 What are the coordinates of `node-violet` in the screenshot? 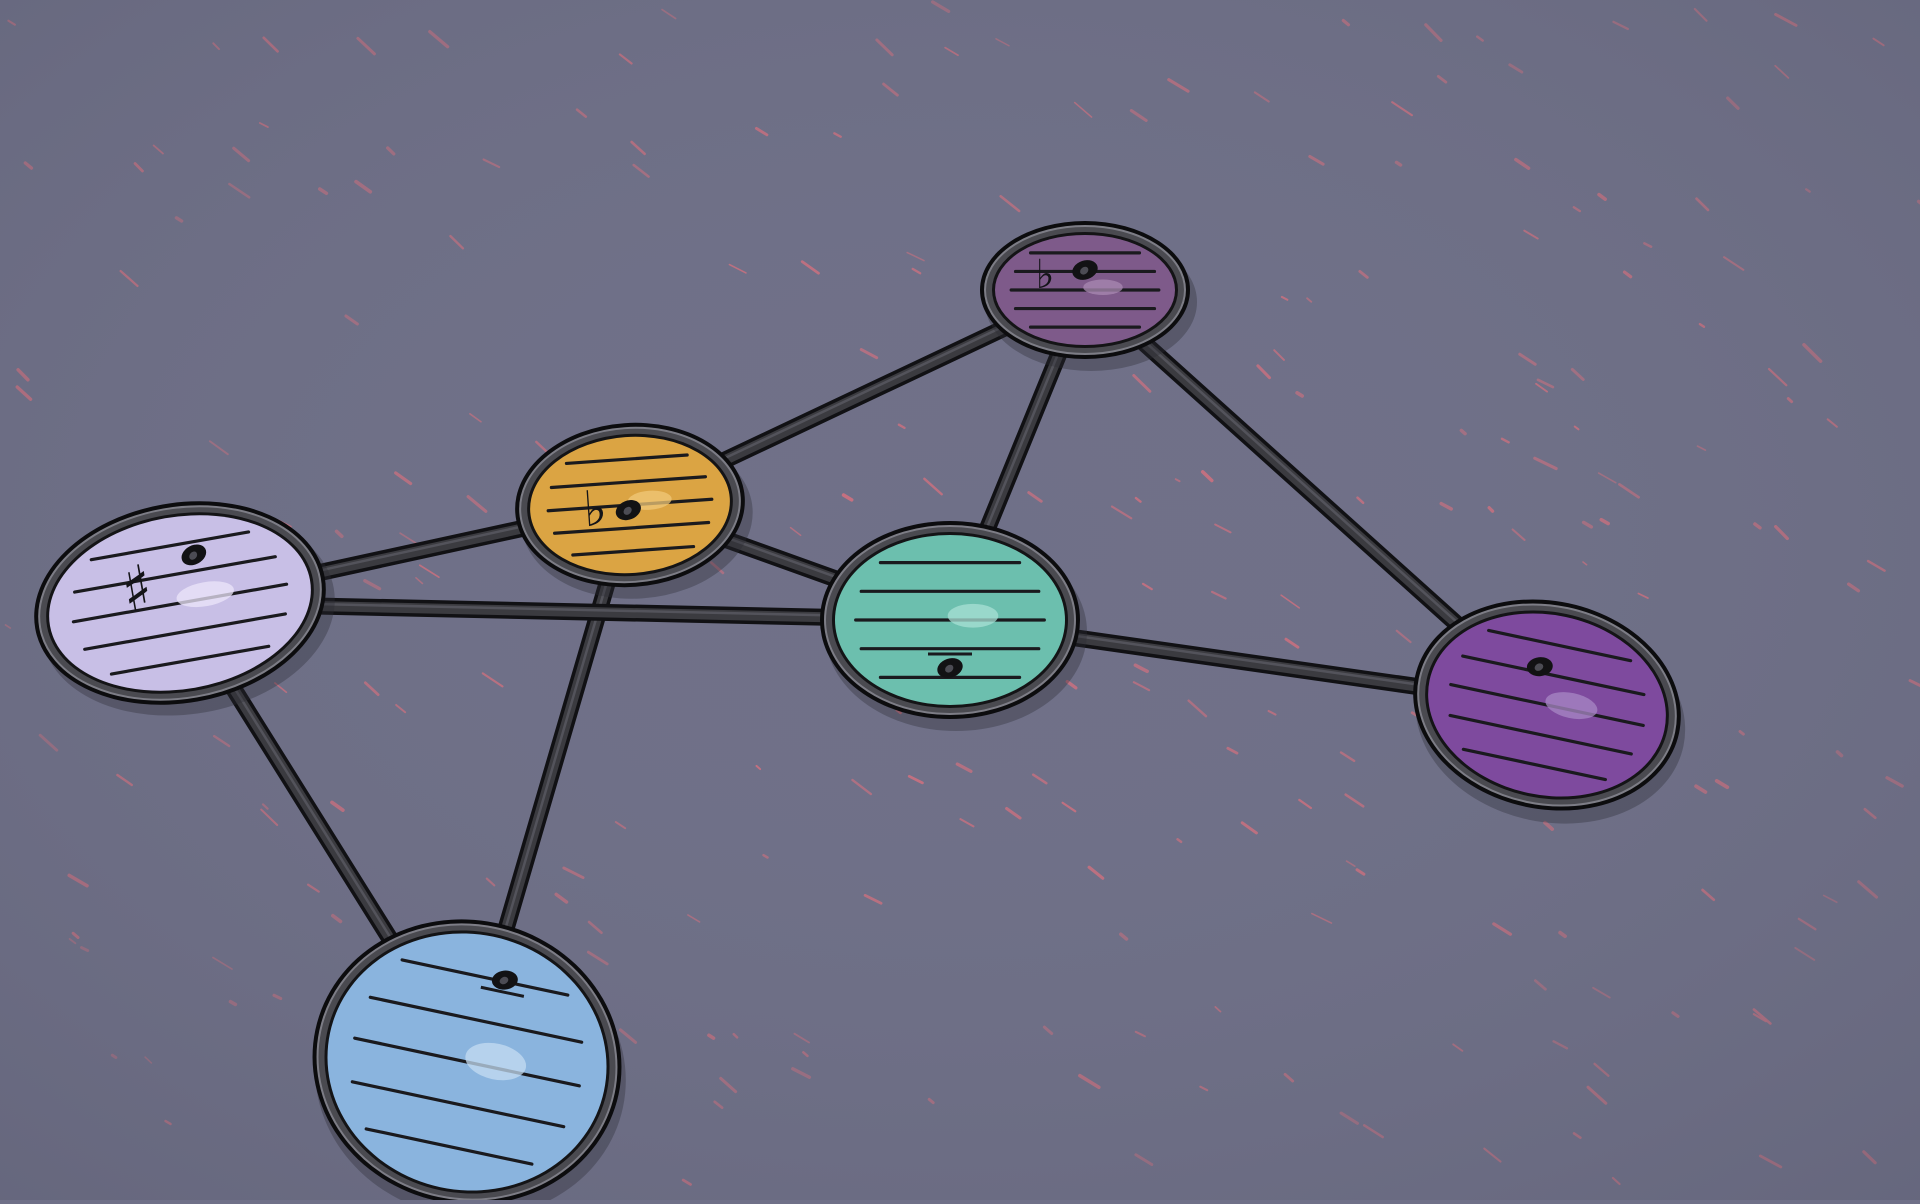 It's located at (1549, 711).